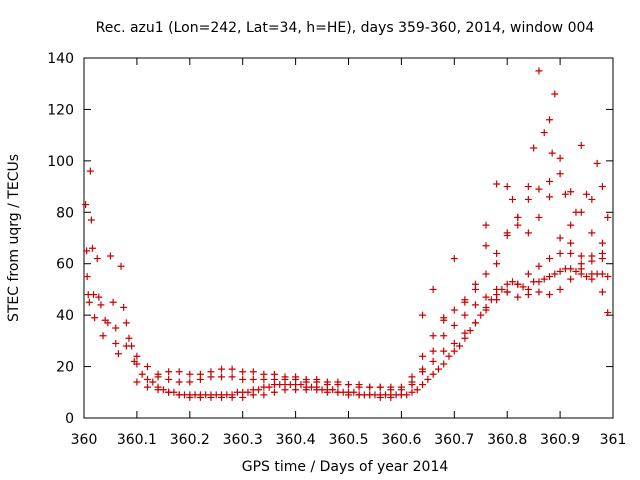 The image size is (640, 480). I want to click on y-axis-title: STEC from uqrg / TECUs, so click(14, 238).